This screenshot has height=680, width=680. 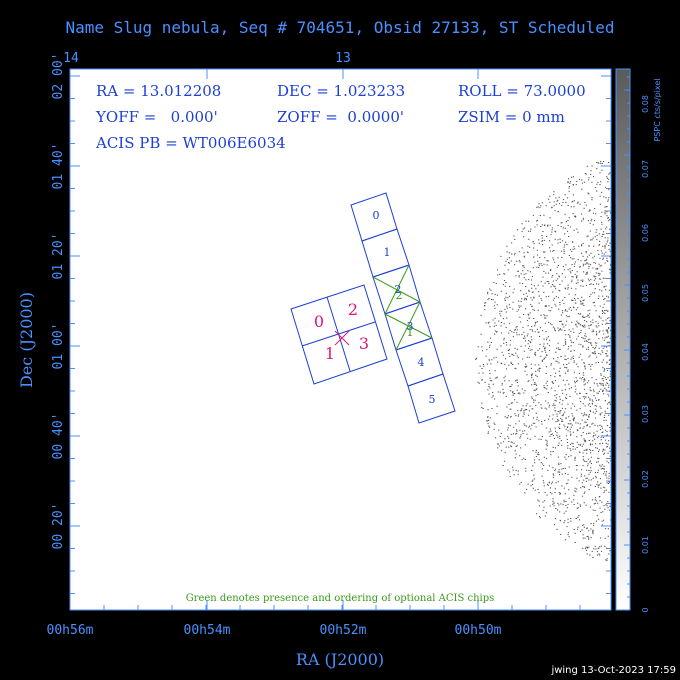 I want to click on hrc-quadrant-label: 3, so click(x=364, y=343).